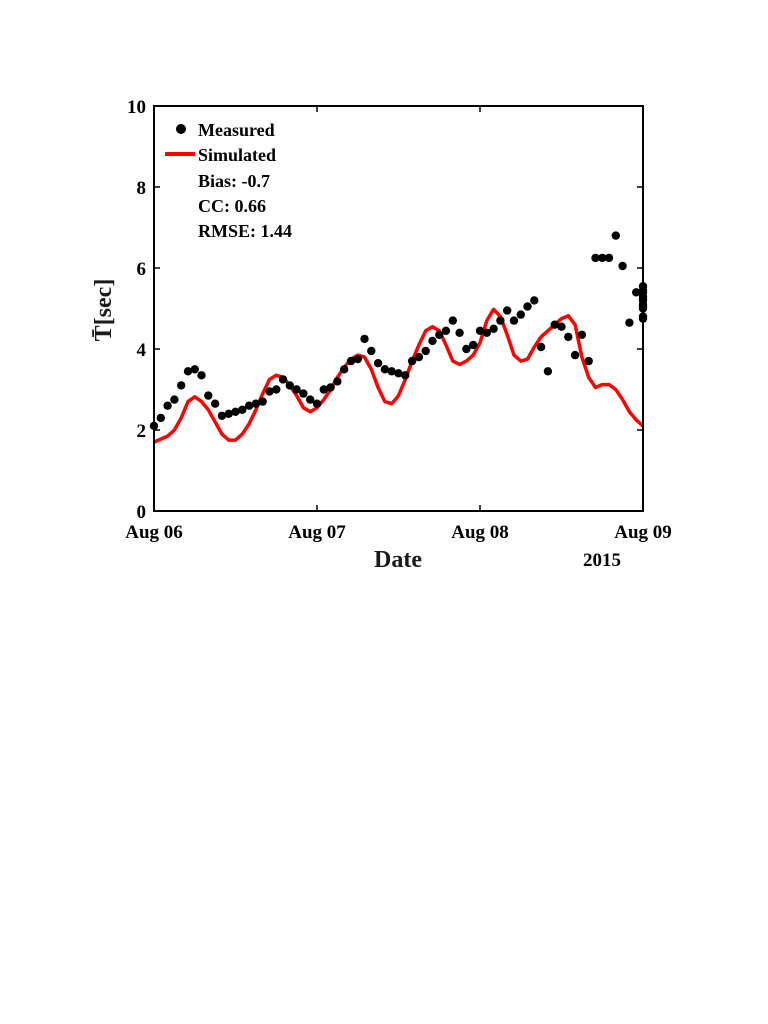 The image size is (768, 1024). What do you see at coordinates (136, 107) in the screenshot?
I see `y-tick-label: 10` at bounding box center [136, 107].